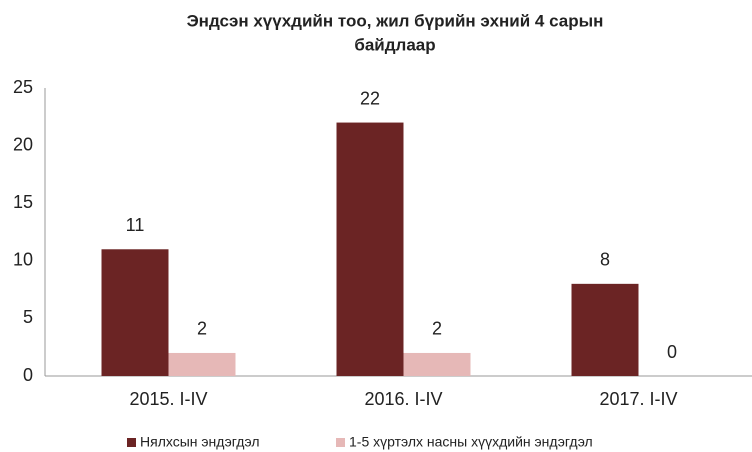 The height and width of the screenshot is (452, 752). What do you see at coordinates (28, 375) in the screenshot?
I see `y-tick-label: 0` at bounding box center [28, 375].